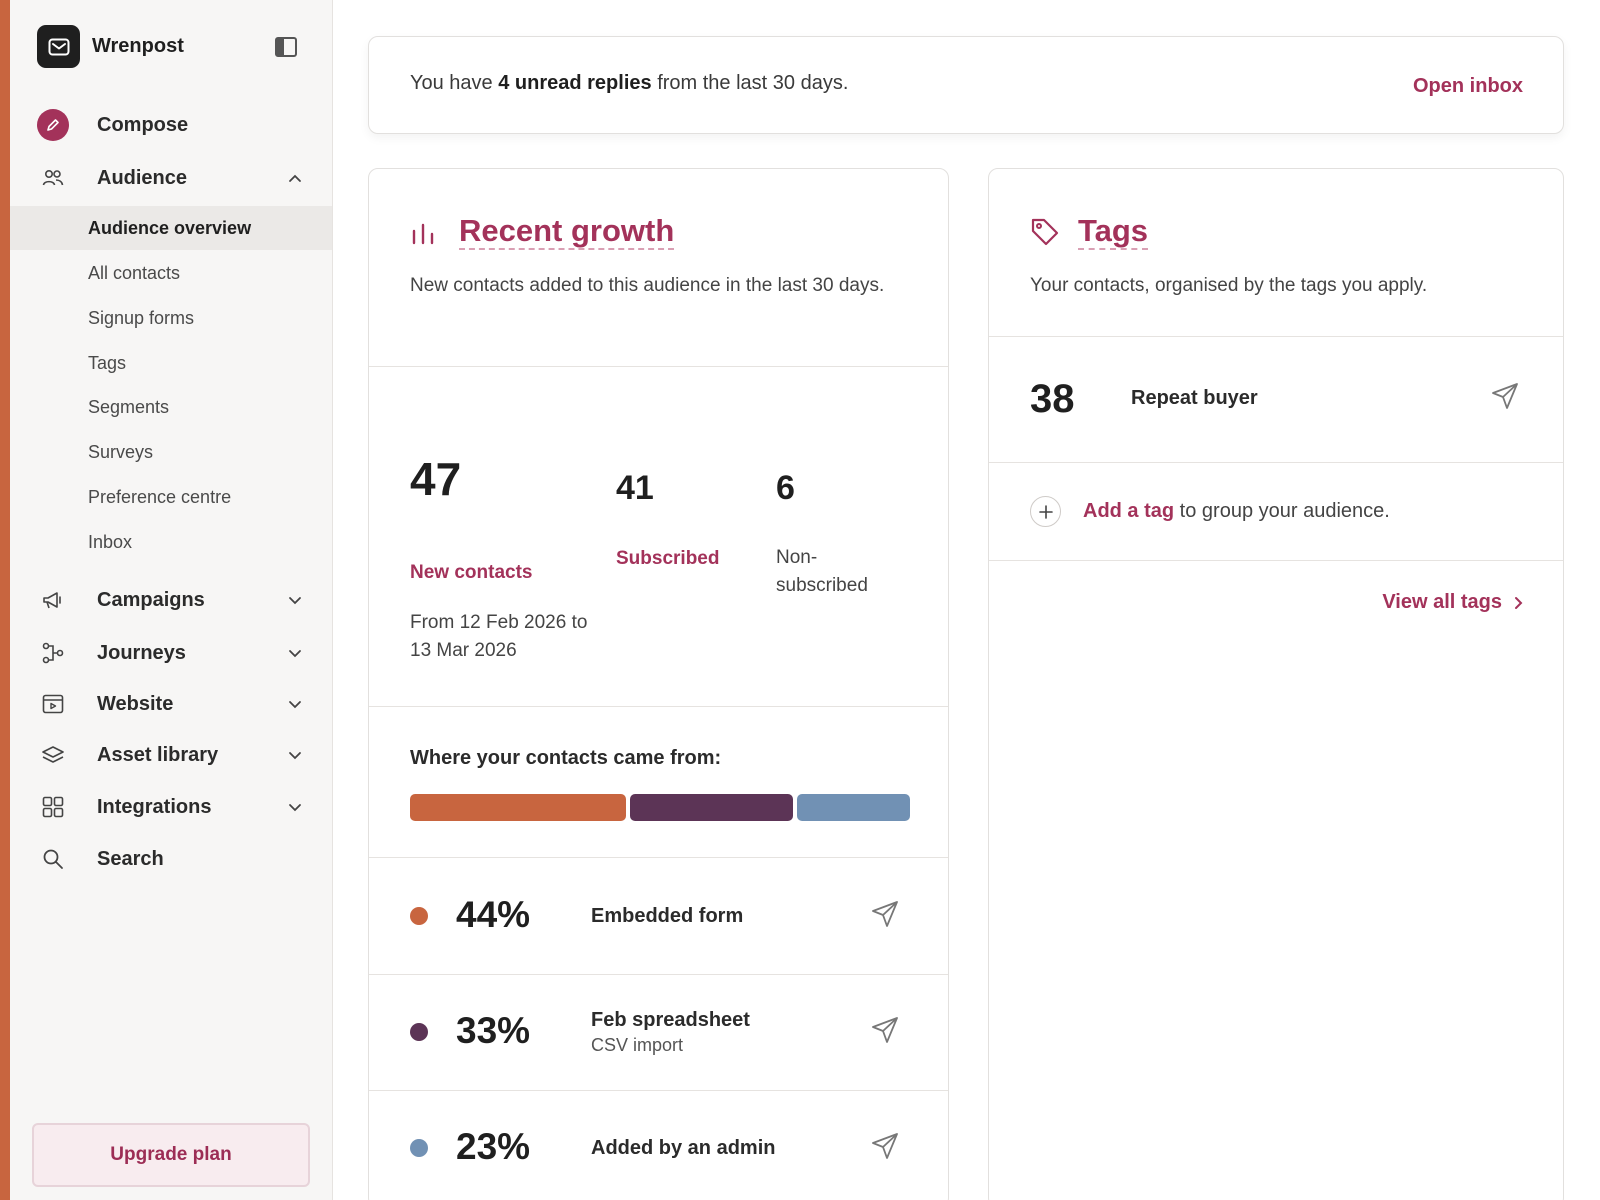  I want to click on source-percent: 33%, so click(493, 1030).